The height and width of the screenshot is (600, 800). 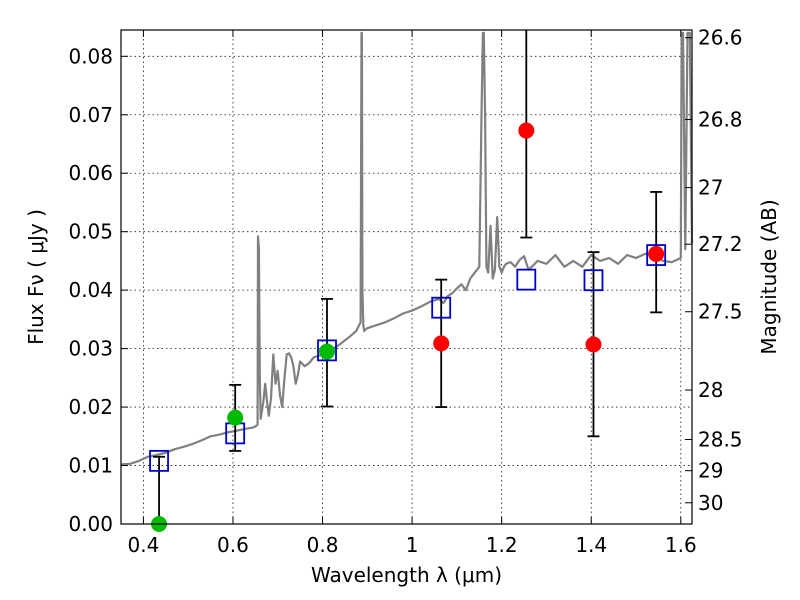 I want to click on y-tick-label: 0.04, so click(x=90, y=290).